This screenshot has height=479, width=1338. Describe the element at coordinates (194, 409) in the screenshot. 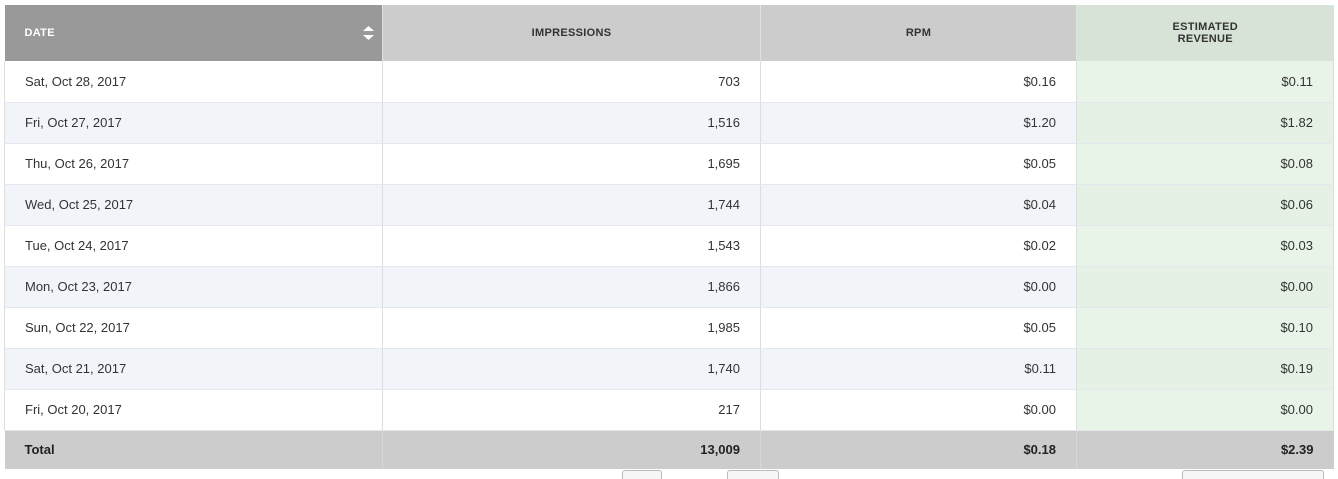

I see `row-date: Fri, Oct 20, 2017` at that location.